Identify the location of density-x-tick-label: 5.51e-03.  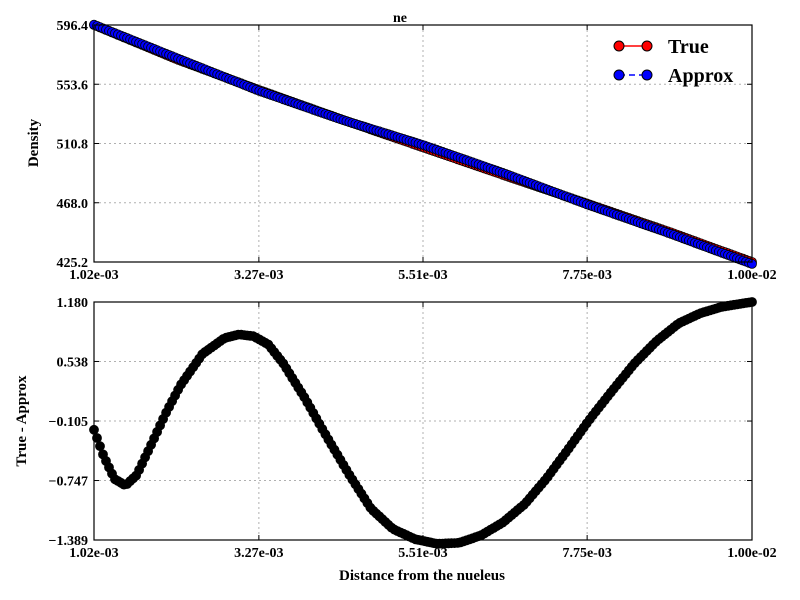
(422, 275).